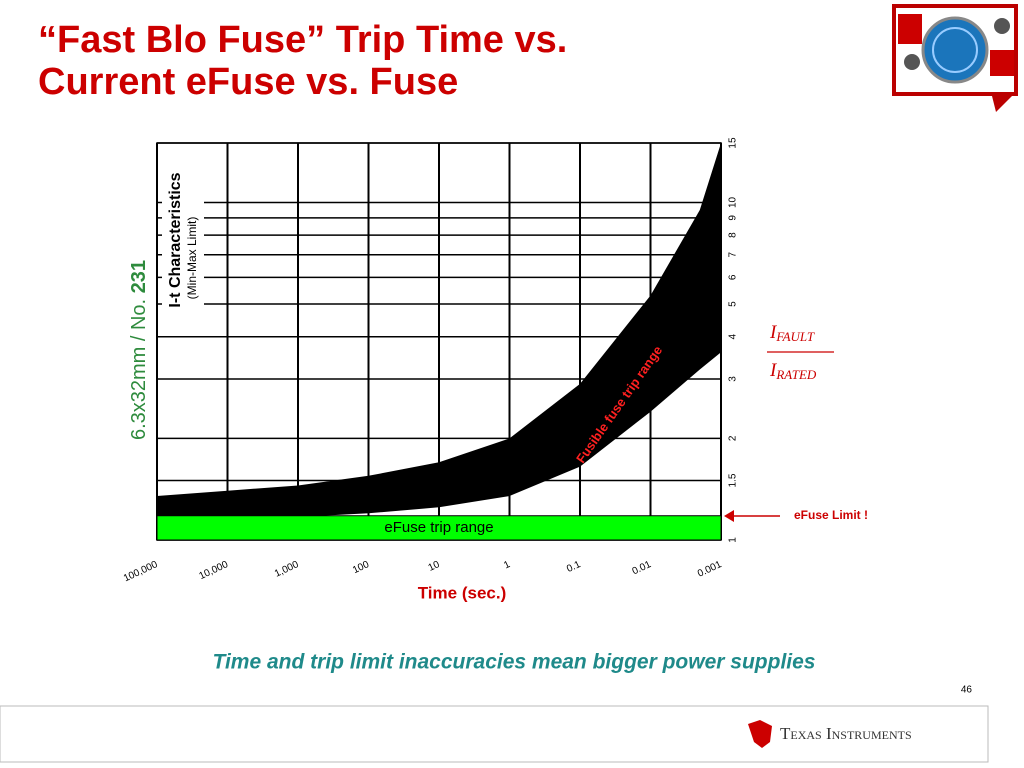 Image resolution: width=1024 pixels, height=768 pixels. Describe the element at coordinates (733, 277) in the screenshot. I see `y-tick-label: 6` at that location.